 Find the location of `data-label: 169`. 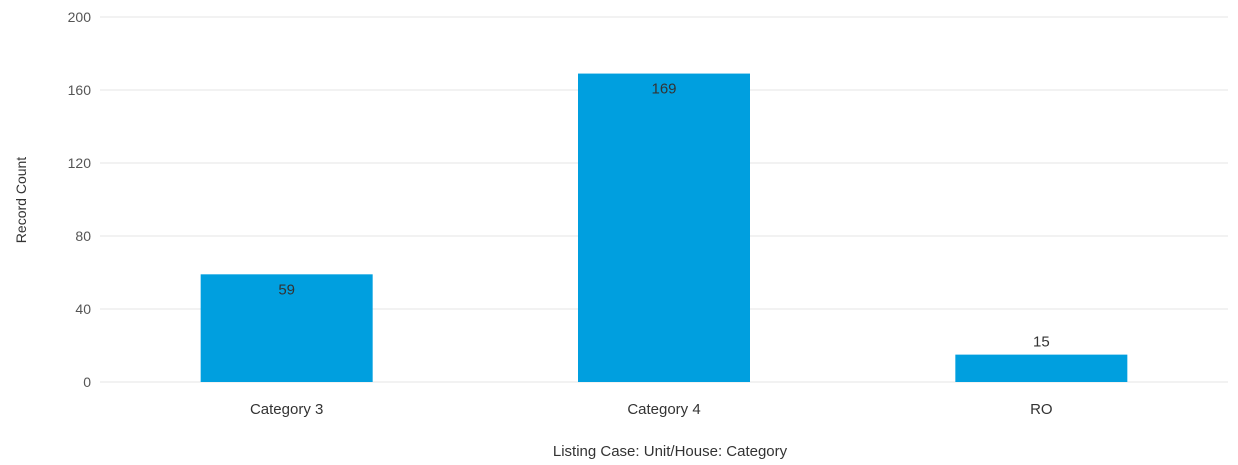

data-label: 169 is located at coordinates (663, 89).